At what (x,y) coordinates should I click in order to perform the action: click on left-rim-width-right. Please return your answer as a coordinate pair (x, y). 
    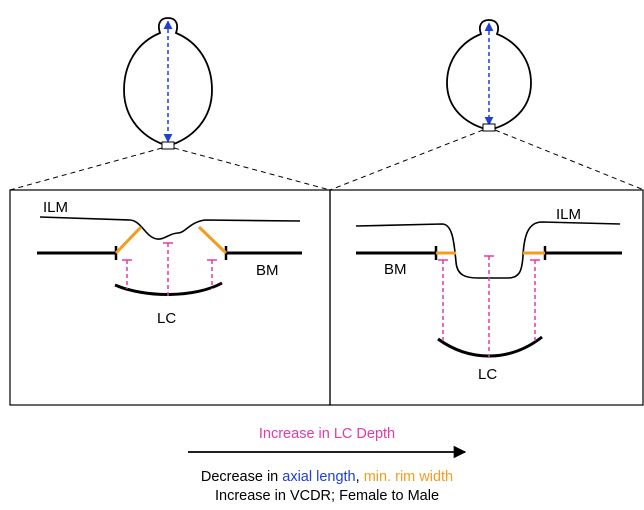
    Looking at the image, I should click on (212, 240).